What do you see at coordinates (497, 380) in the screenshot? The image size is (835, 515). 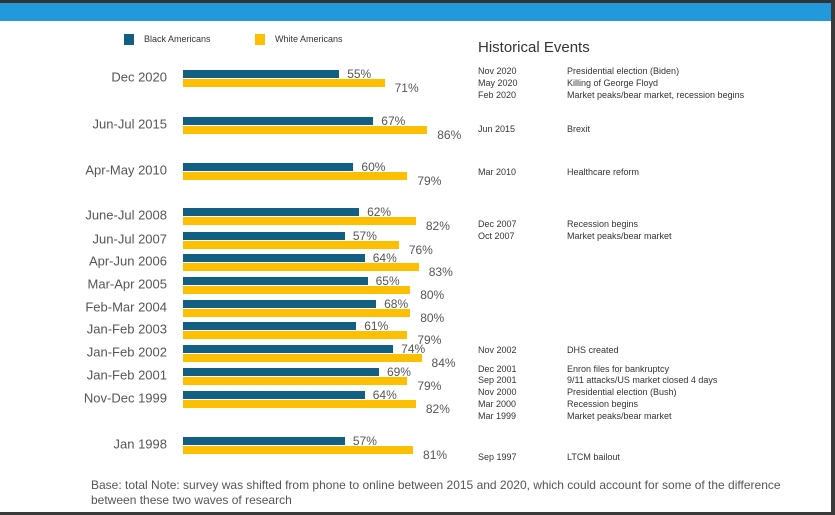 I see `event-date: Sep 2001` at bounding box center [497, 380].